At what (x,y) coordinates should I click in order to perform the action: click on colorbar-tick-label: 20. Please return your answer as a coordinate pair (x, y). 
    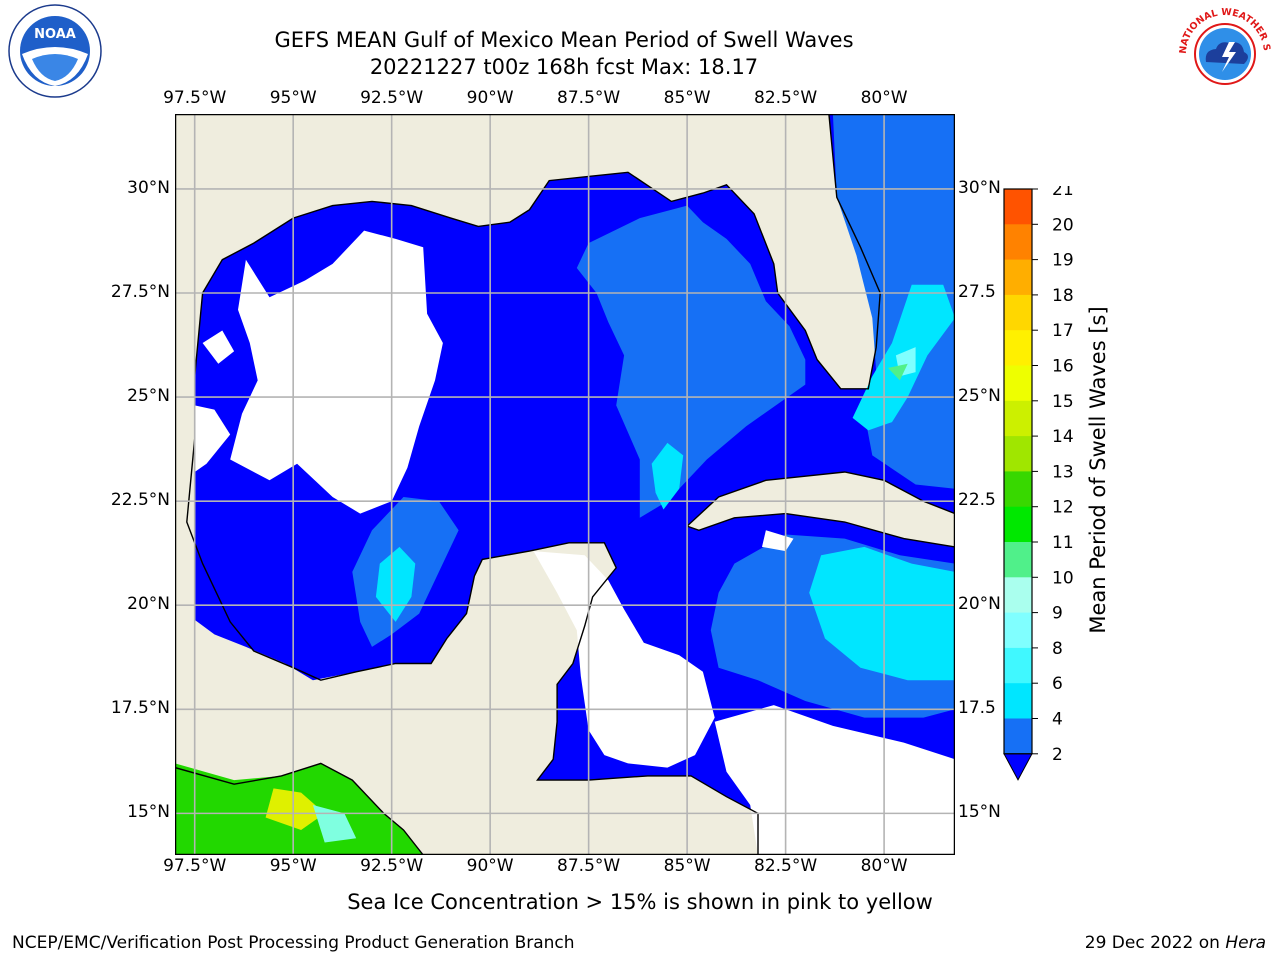
    Looking at the image, I should click on (1063, 225).